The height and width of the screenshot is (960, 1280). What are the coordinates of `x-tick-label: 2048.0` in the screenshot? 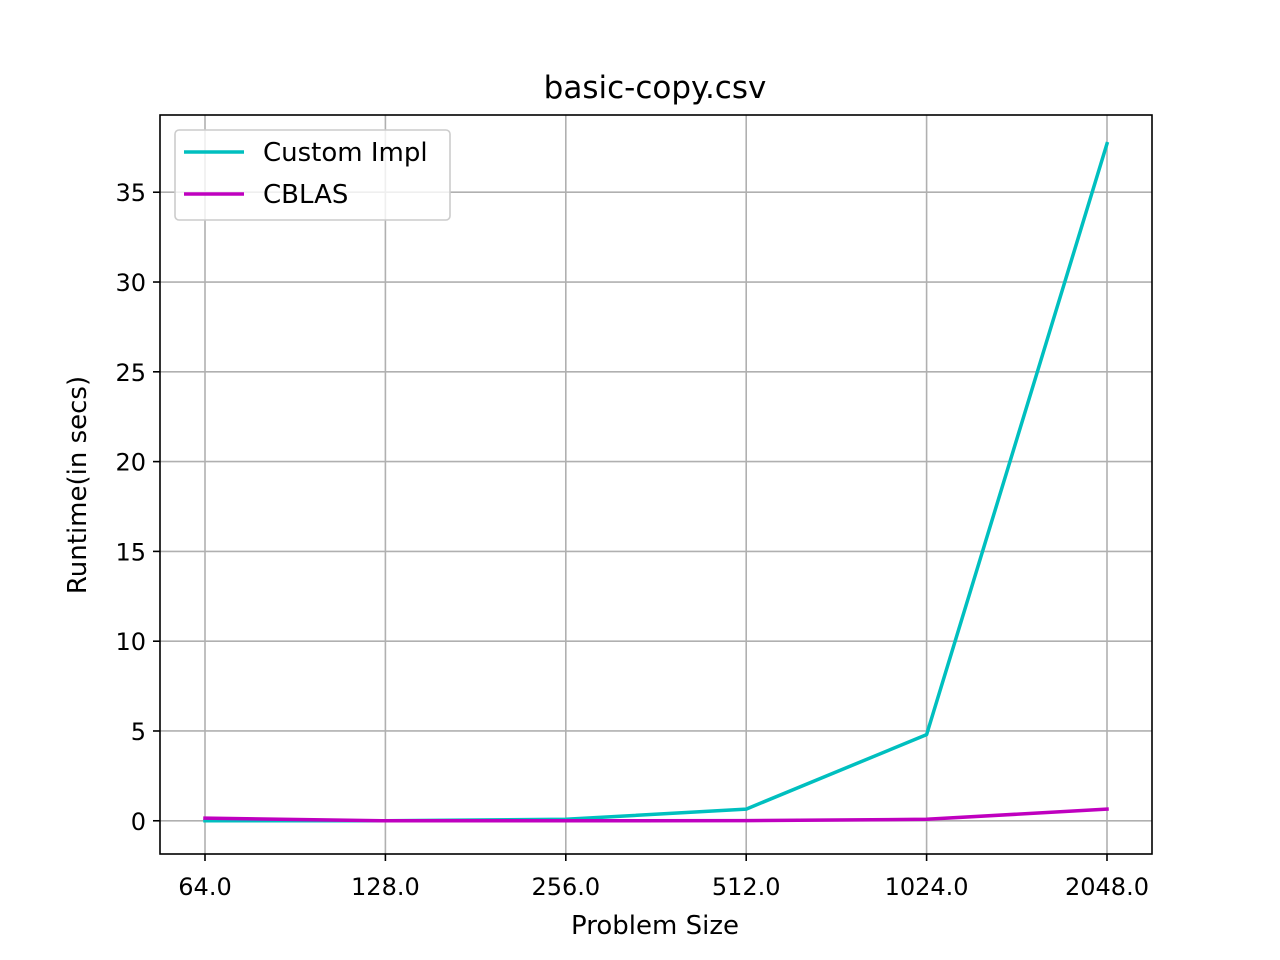 It's located at (1107, 887).